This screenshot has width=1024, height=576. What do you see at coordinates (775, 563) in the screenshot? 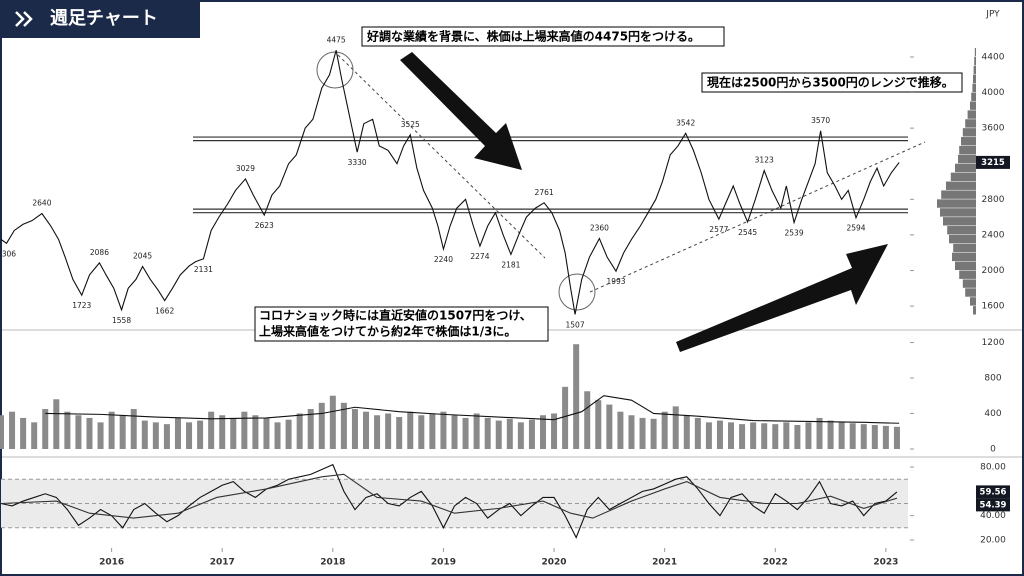
I see `x-tick-label: 2022` at bounding box center [775, 563].